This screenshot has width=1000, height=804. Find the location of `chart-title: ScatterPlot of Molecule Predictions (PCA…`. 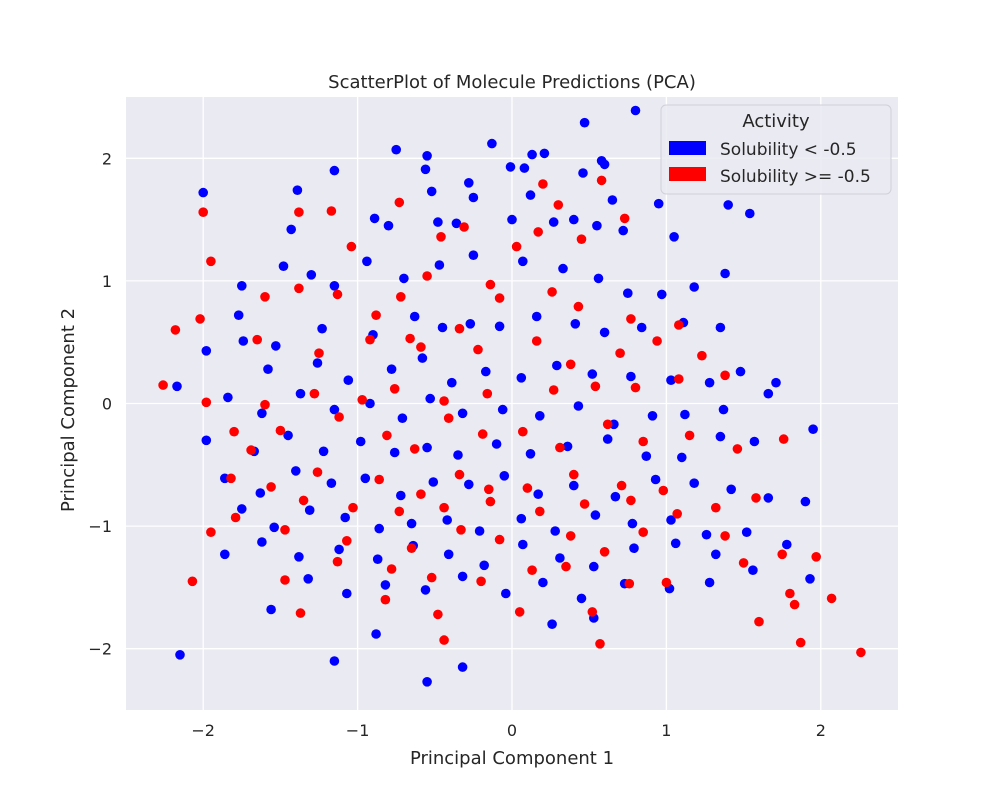

chart-title: ScatterPlot of Molecule Predictions (PCA… is located at coordinates (512, 82).